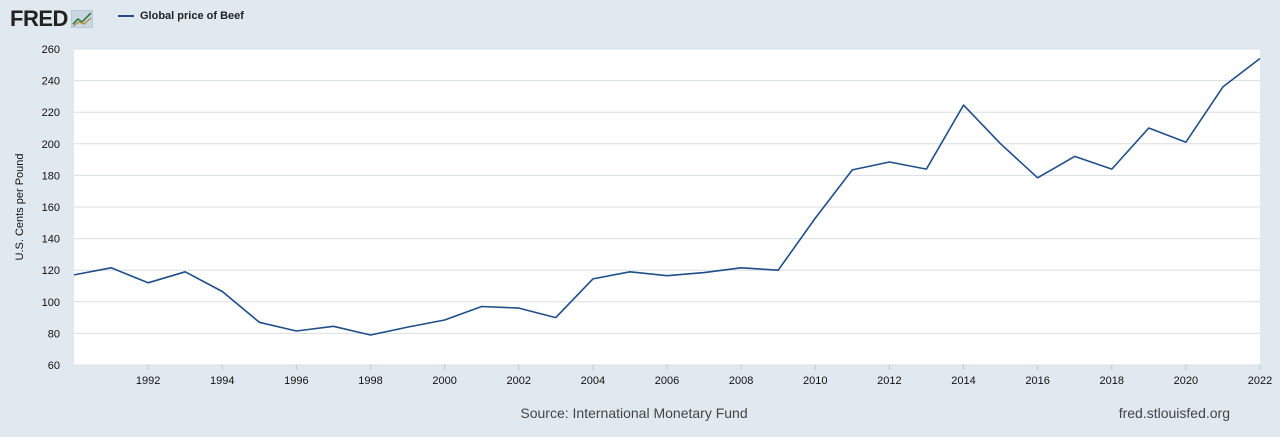 Image resolution: width=1280 pixels, height=437 pixels. Describe the element at coordinates (634, 413) in the screenshot. I see `source-text: Source: International Monetary Fund` at that location.